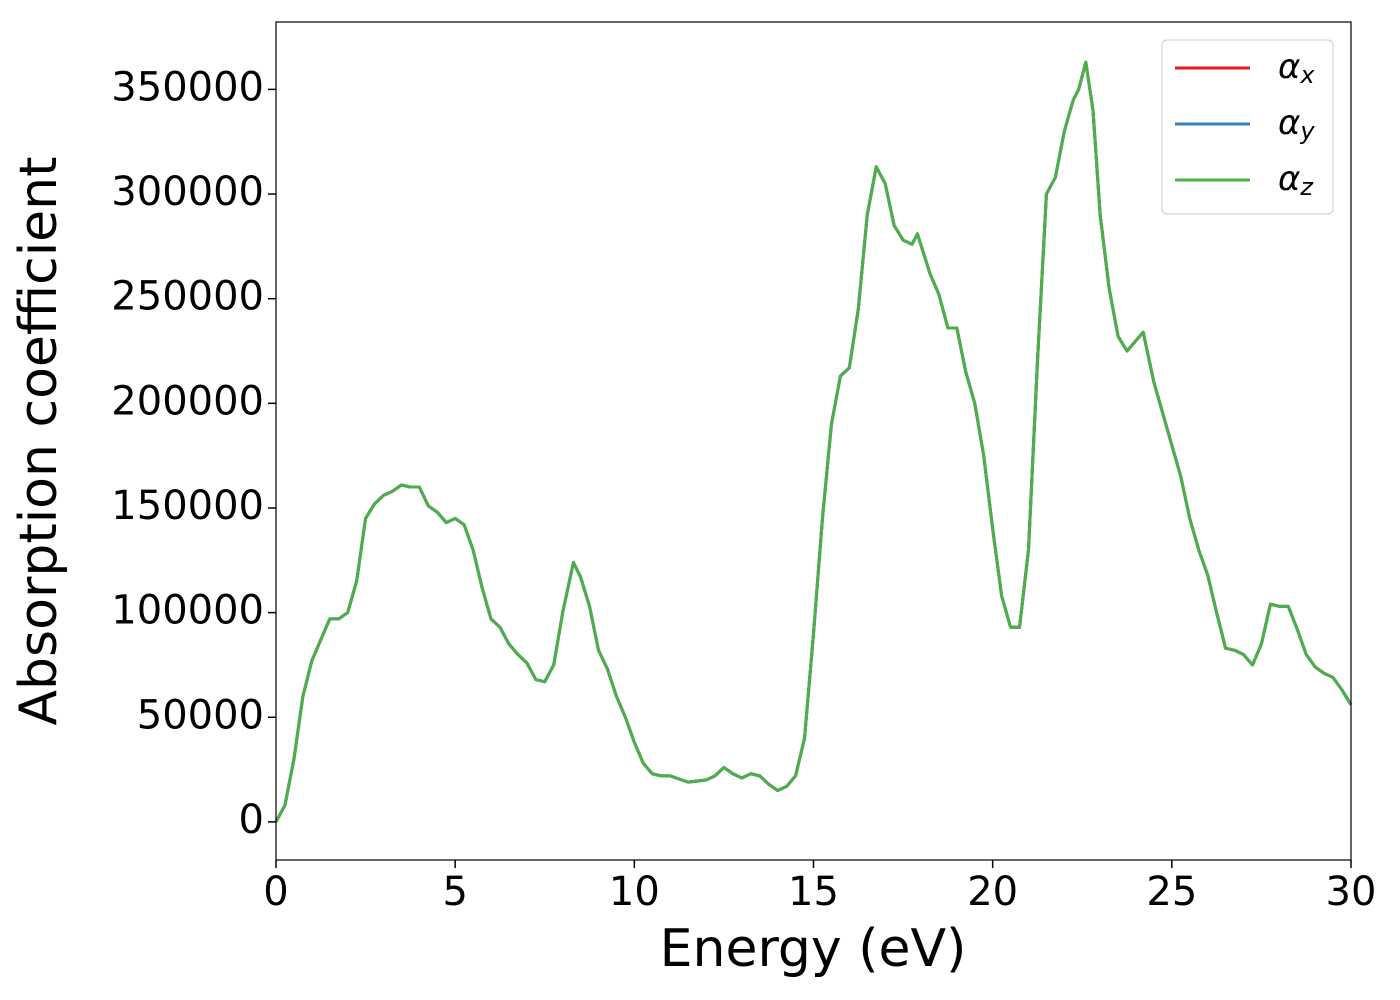 This screenshot has width=1400, height=1000. What do you see at coordinates (251, 820) in the screenshot?
I see `y-tick-label: 0` at bounding box center [251, 820].